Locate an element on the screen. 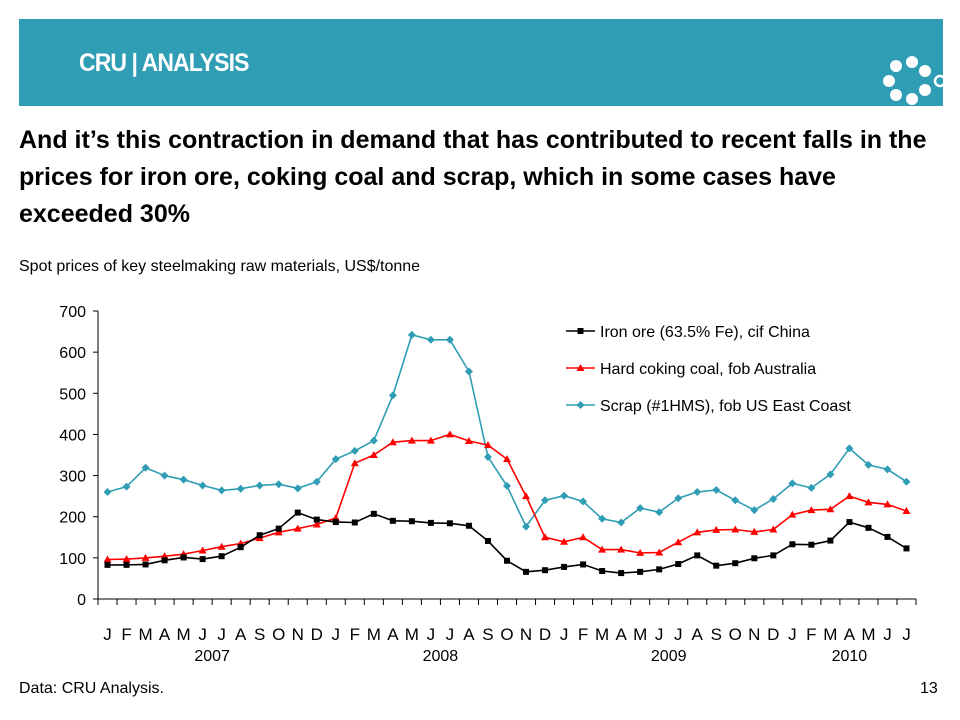 This screenshot has height=720, width=960. y-tick-label: 600 is located at coordinates (72, 353).